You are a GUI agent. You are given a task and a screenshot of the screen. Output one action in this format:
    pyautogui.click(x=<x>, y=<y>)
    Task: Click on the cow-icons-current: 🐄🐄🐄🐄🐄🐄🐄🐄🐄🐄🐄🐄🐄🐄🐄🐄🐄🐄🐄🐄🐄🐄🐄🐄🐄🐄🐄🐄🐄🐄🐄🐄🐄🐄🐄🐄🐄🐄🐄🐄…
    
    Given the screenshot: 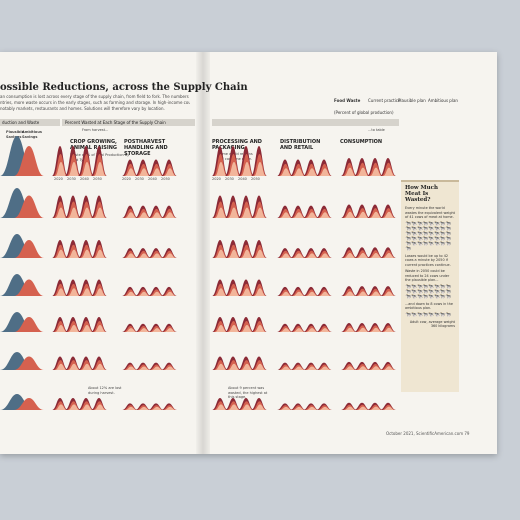 What is the action you would take?
    pyautogui.click(x=430, y=237)
    